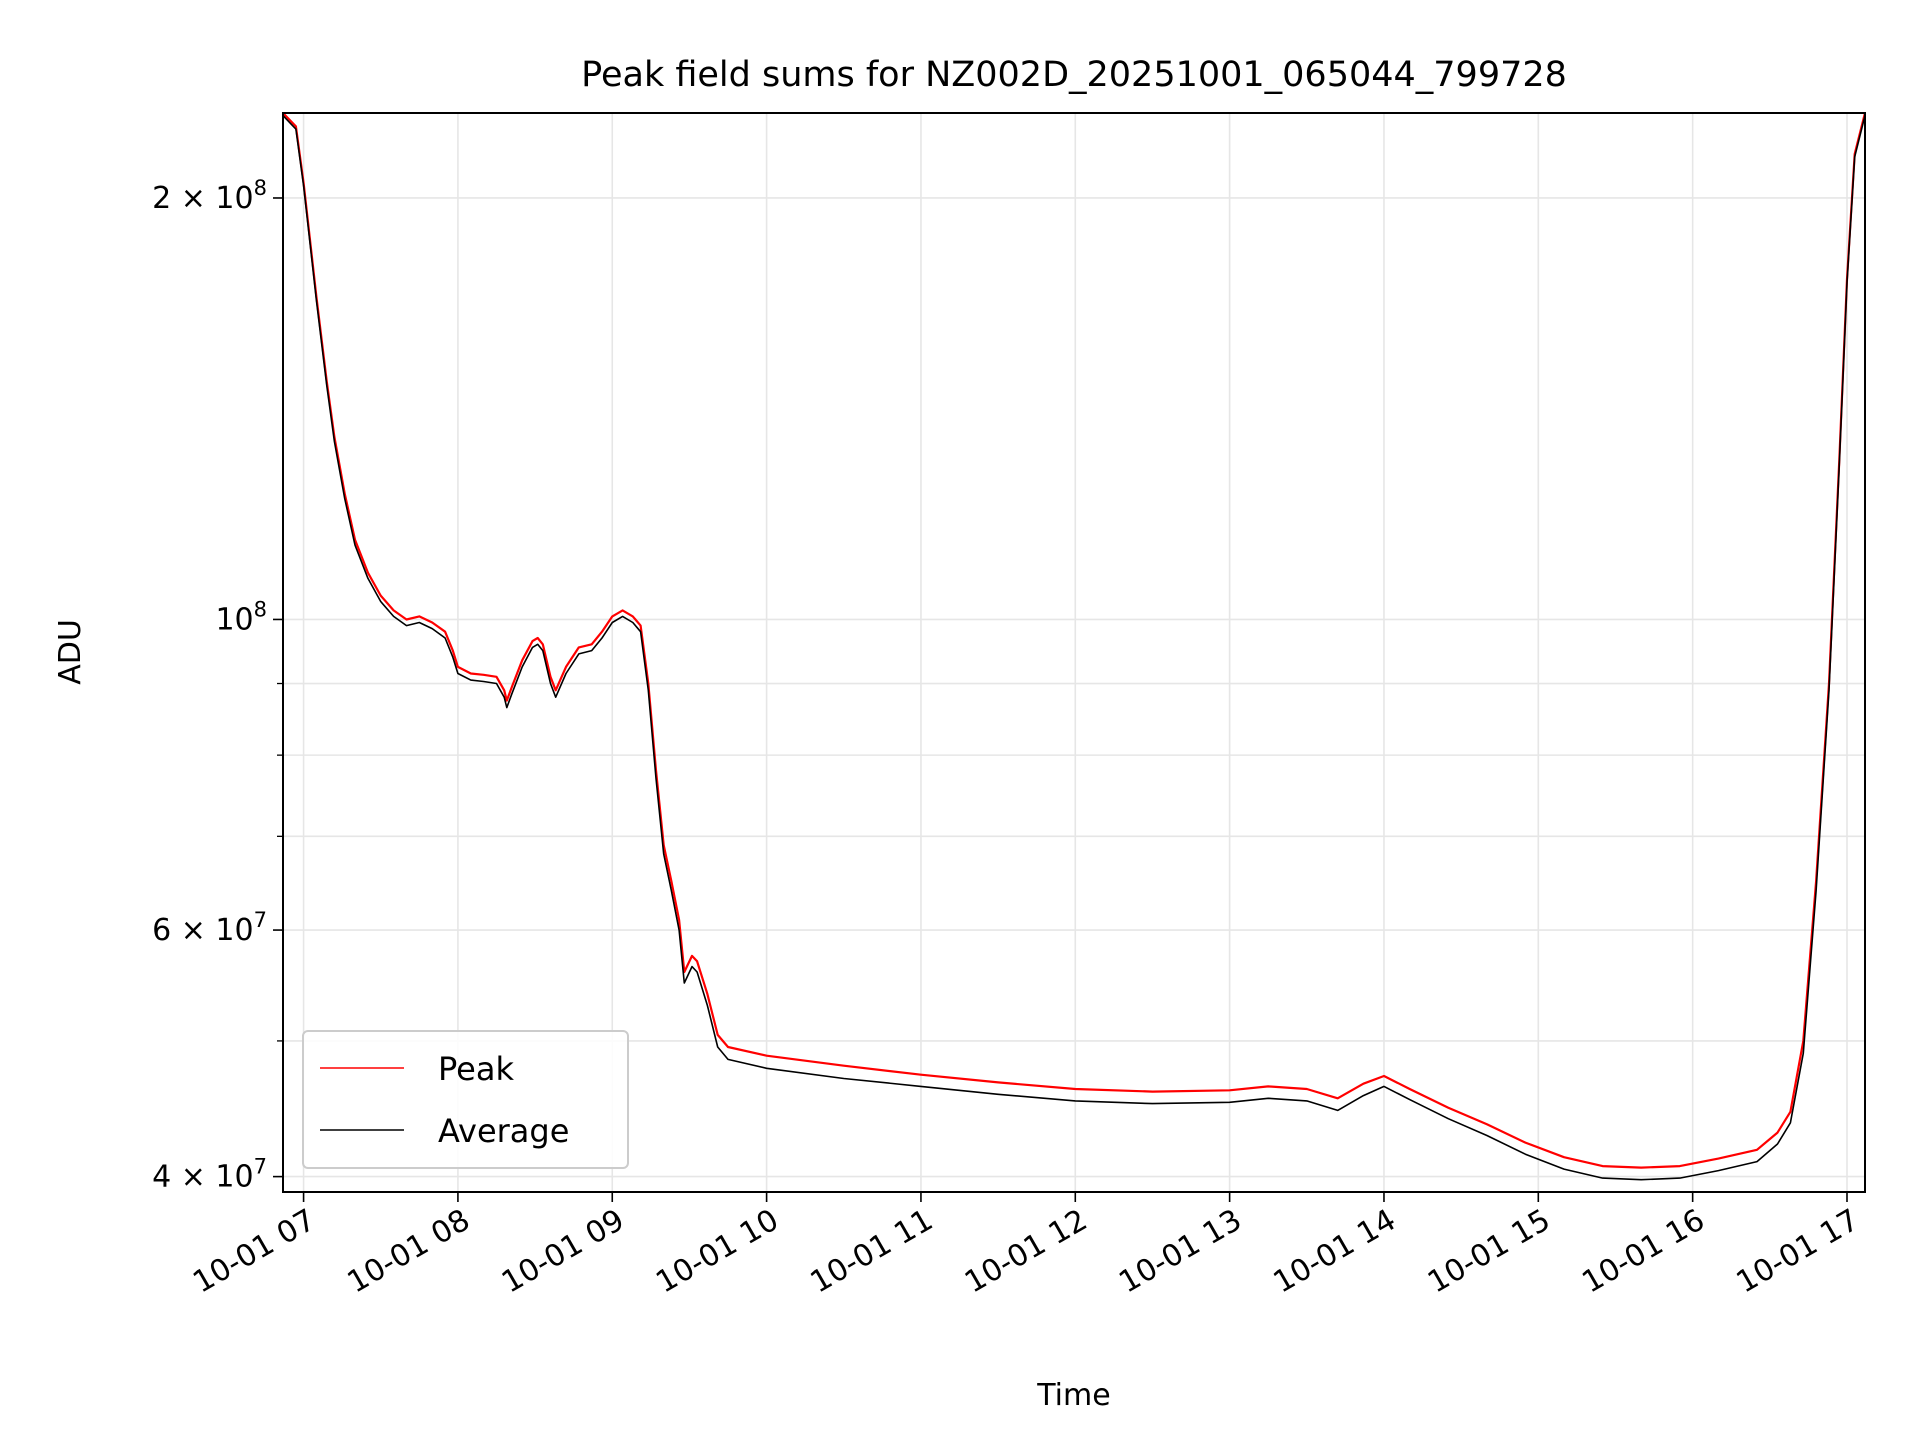 The image size is (1920, 1440). Describe the element at coordinates (217, 685) in the screenshot. I see `y-axis: 4 × 107 6 × 107 108 2 × 108` at that location.